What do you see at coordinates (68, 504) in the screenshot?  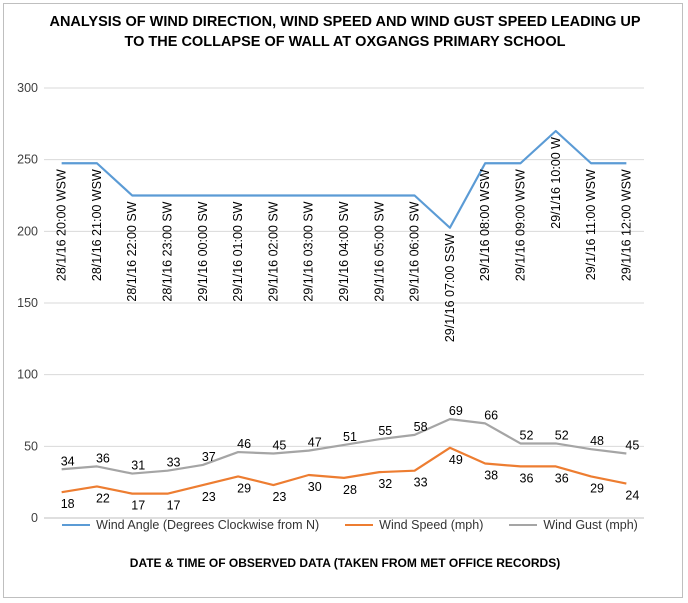 I see `speed-data-label: 18` at bounding box center [68, 504].